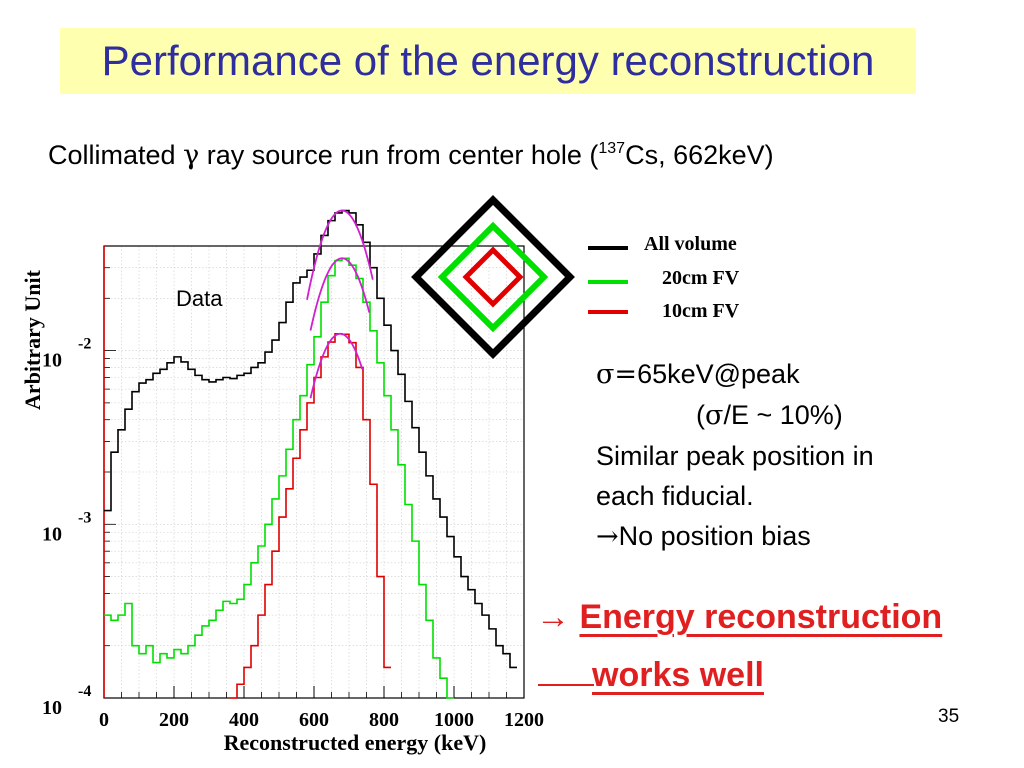 This screenshot has height=768, width=1024. I want to click on conclusion-line-1: → Energy reconstruction, so click(739, 617).